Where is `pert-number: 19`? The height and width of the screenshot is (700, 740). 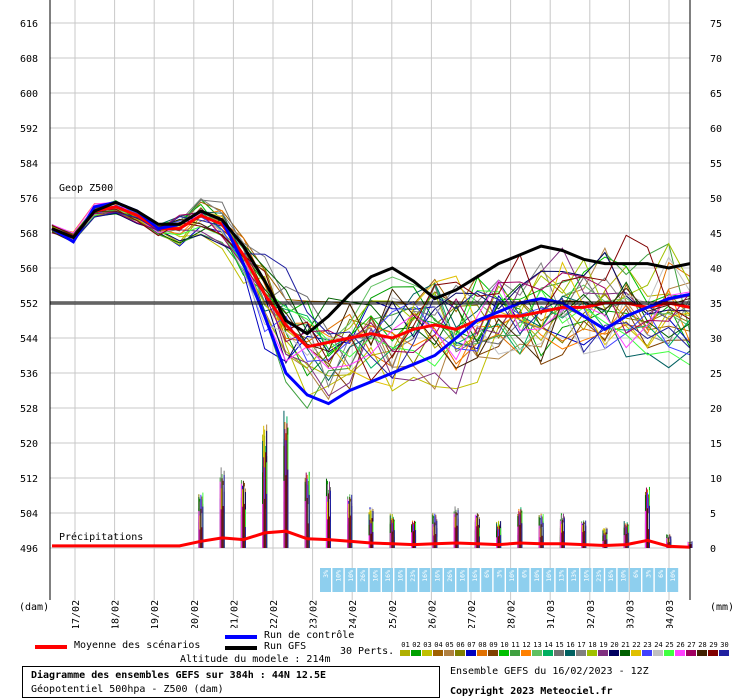
pert-number: 19 is located at coordinates (603, 645).